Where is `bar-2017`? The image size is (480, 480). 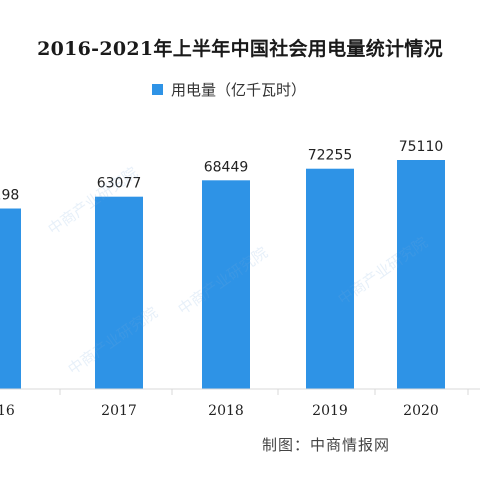
bar-2017 is located at coordinates (119, 292).